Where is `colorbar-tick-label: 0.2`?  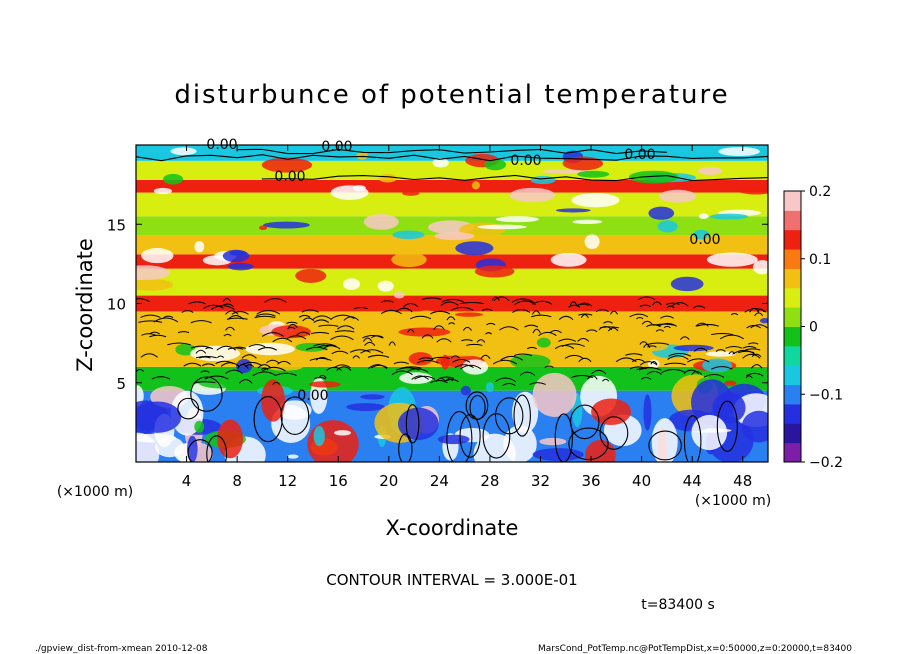
colorbar-tick-label: 0.2 is located at coordinates (820, 192).